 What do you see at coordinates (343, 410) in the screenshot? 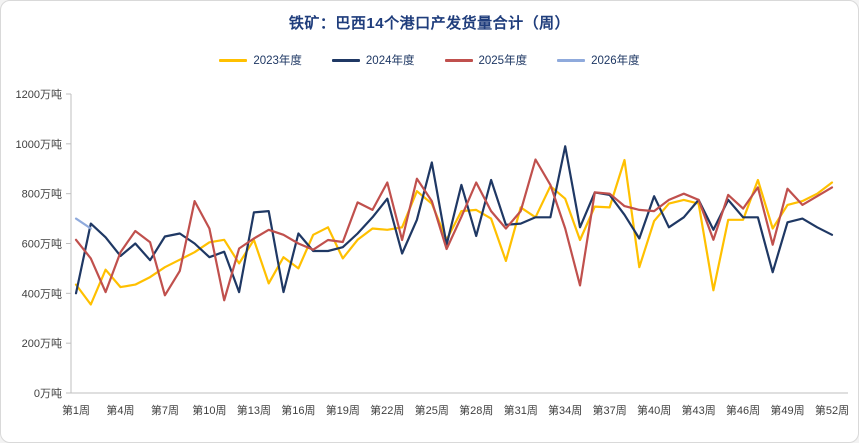
I see `x-tick-label: 第19周` at bounding box center [343, 410].